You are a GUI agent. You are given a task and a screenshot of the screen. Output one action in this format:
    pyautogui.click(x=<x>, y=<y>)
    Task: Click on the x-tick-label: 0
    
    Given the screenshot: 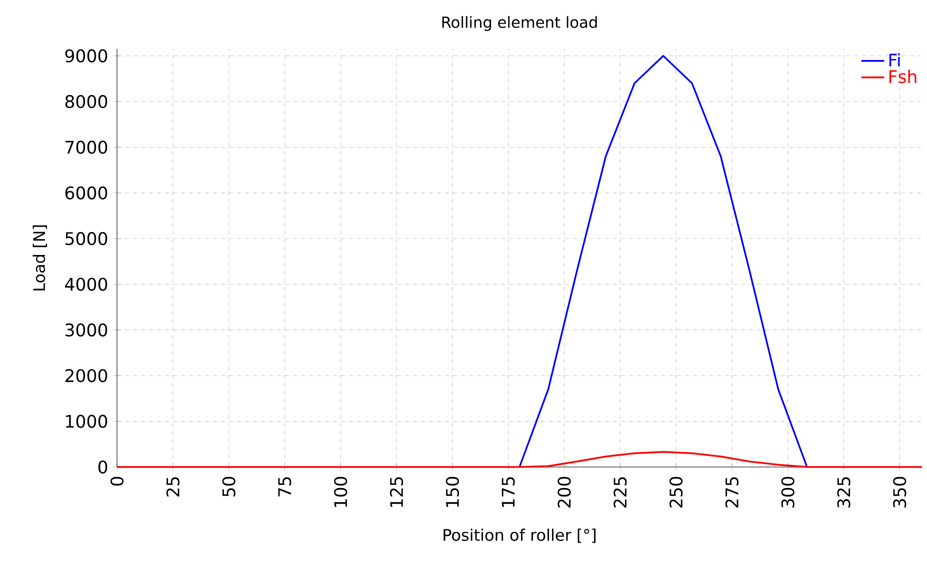 What is the action you would take?
    pyautogui.click(x=117, y=481)
    